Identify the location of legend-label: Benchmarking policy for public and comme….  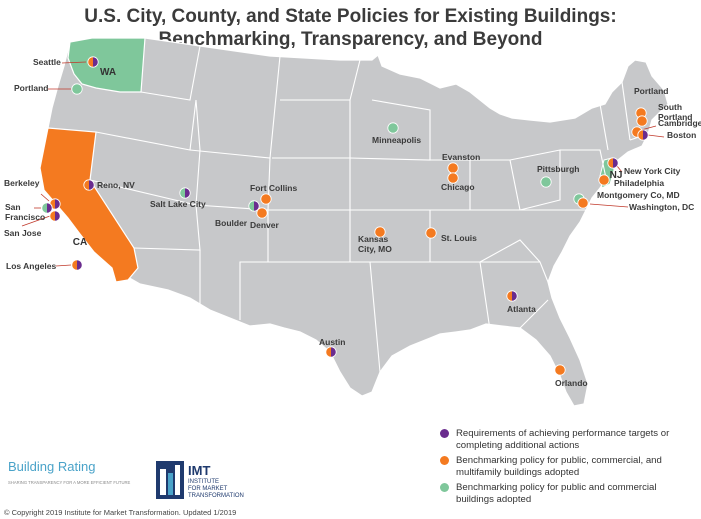
(556, 493).